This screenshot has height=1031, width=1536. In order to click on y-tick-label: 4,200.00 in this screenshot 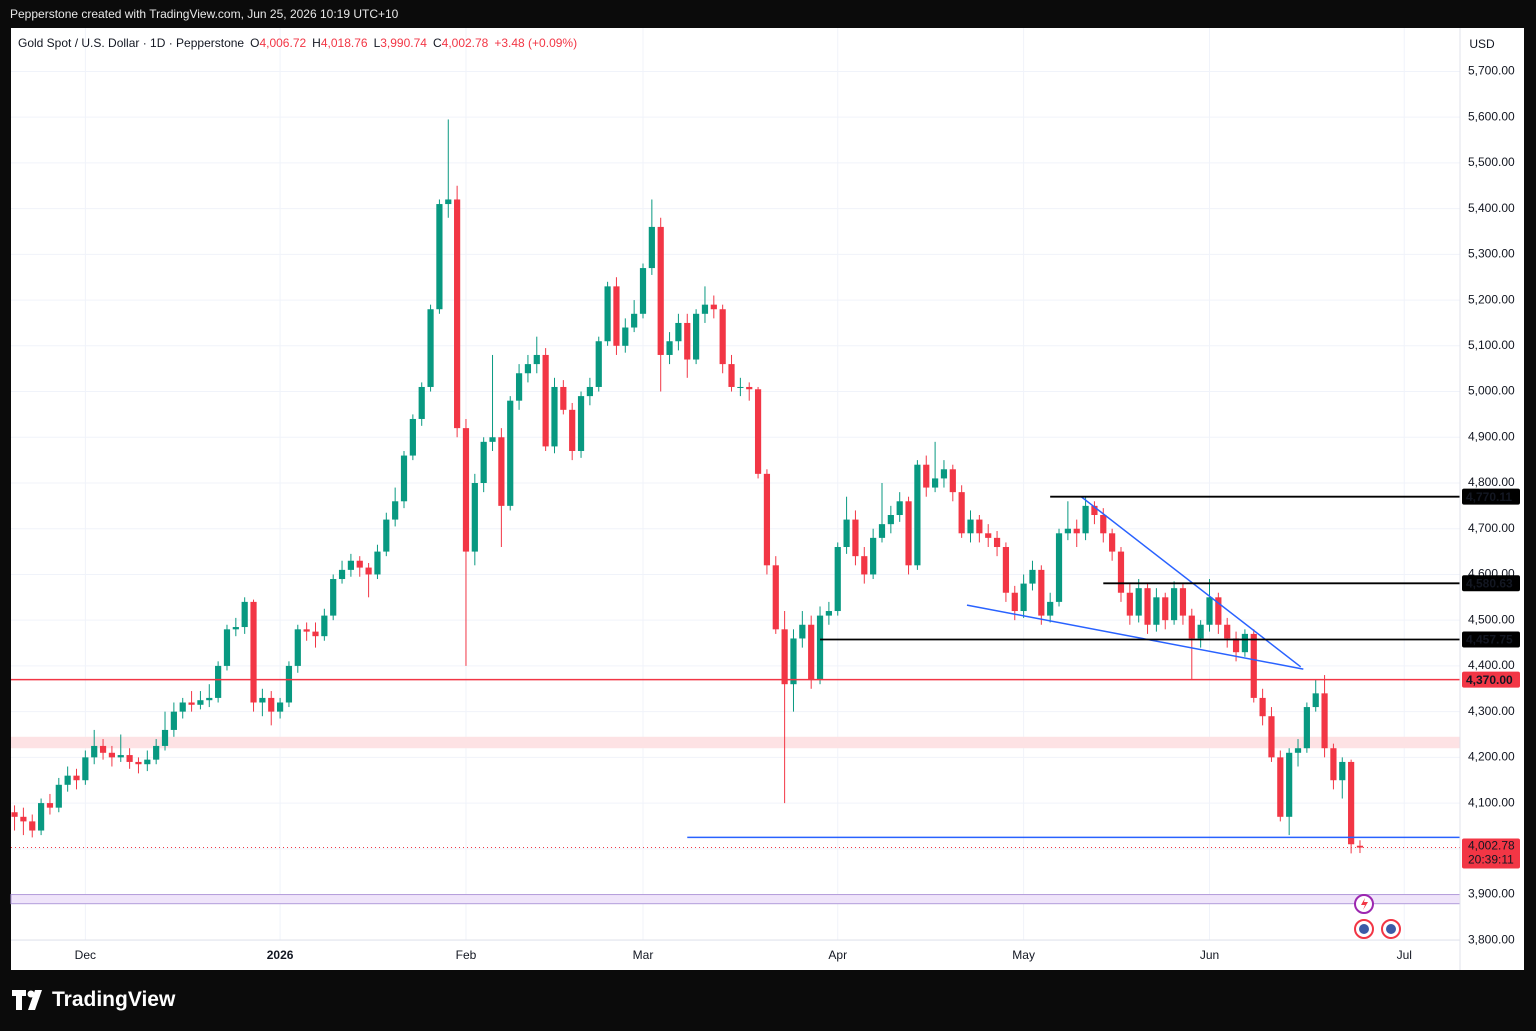, I will do `click(1491, 757)`.